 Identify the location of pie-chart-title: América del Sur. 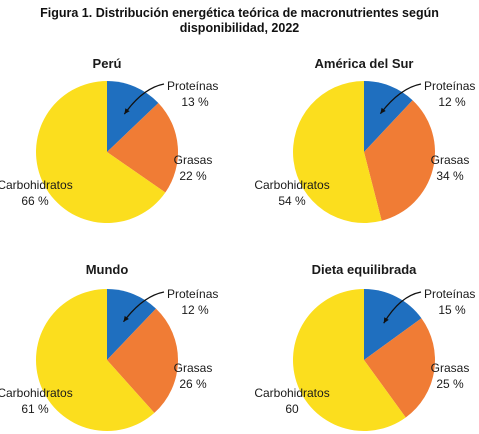
(364, 63).